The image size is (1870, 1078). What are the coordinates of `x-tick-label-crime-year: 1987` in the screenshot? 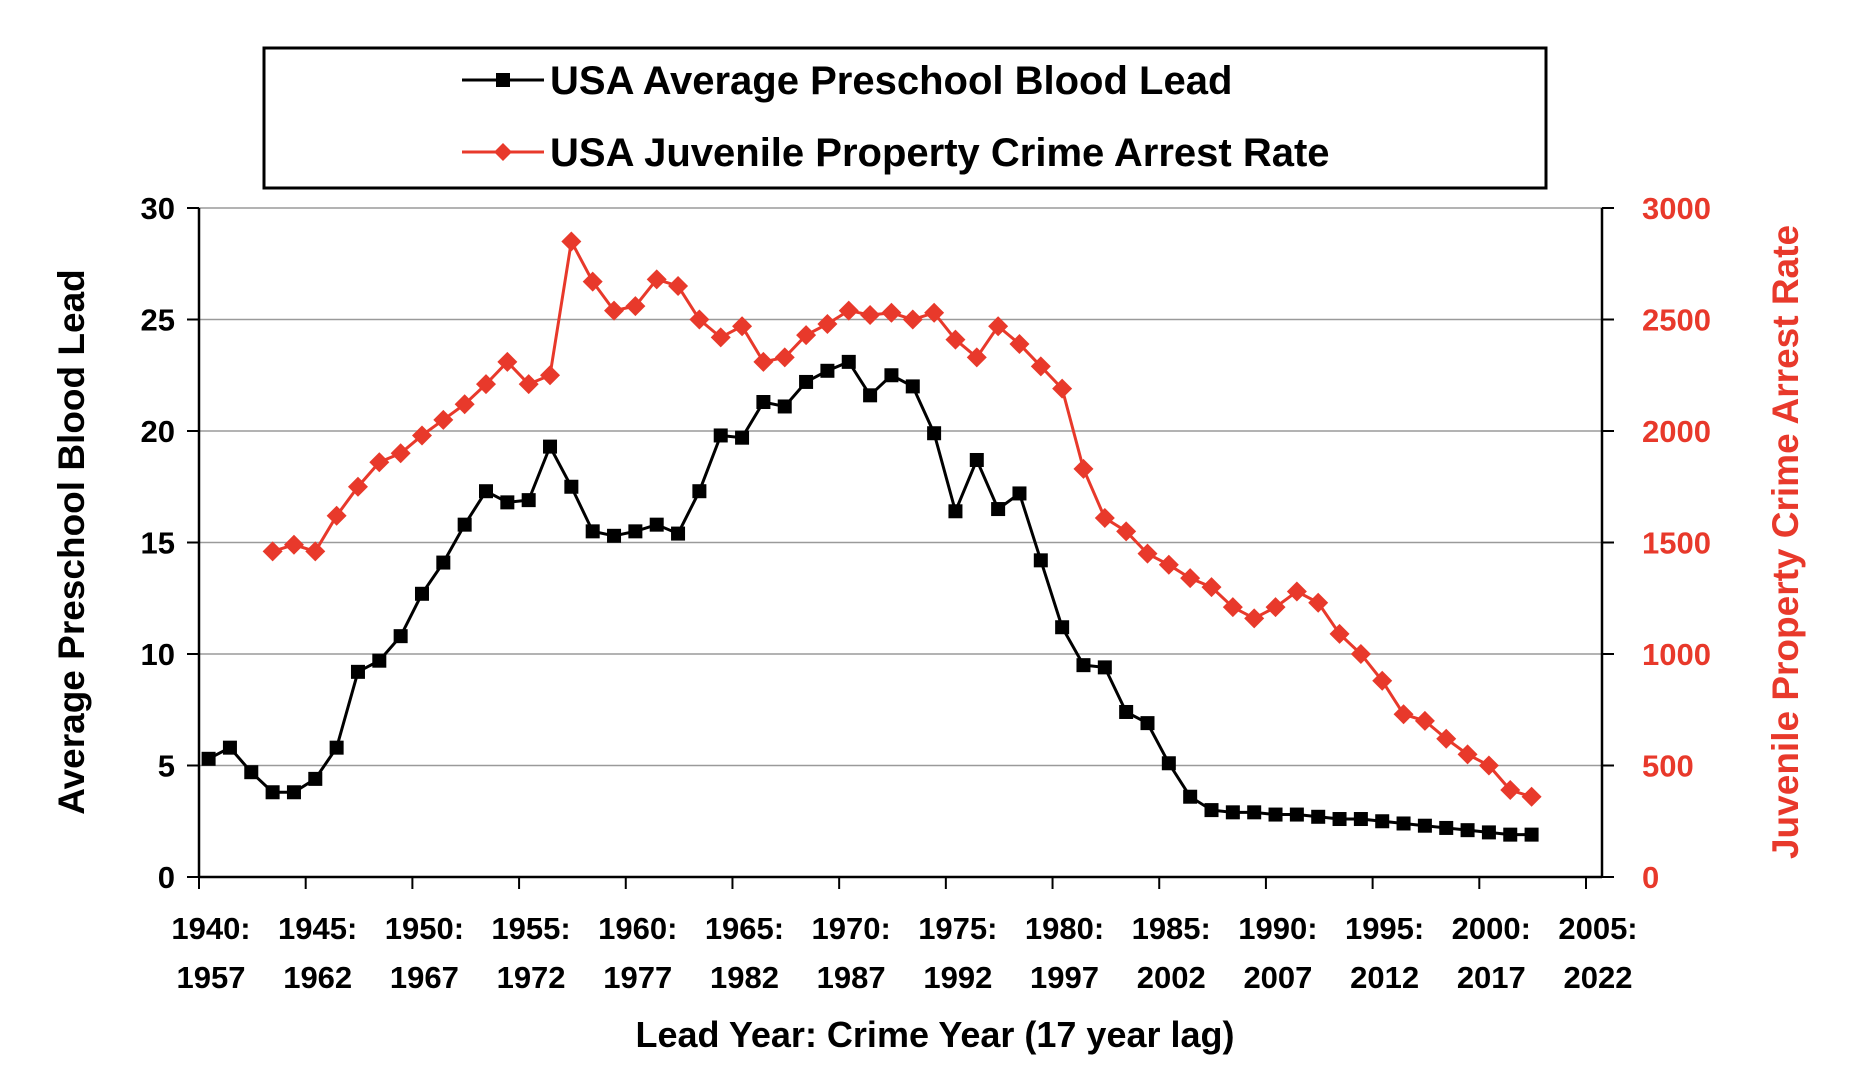 It's located at (851, 977).